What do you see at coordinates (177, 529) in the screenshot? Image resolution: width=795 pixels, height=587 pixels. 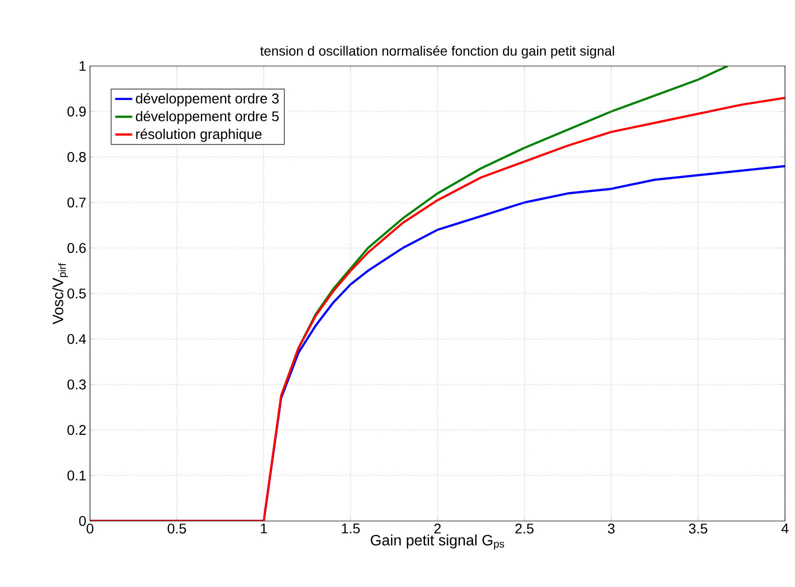 I see `x-tick-label: 0.5` at bounding box center [177, 529].